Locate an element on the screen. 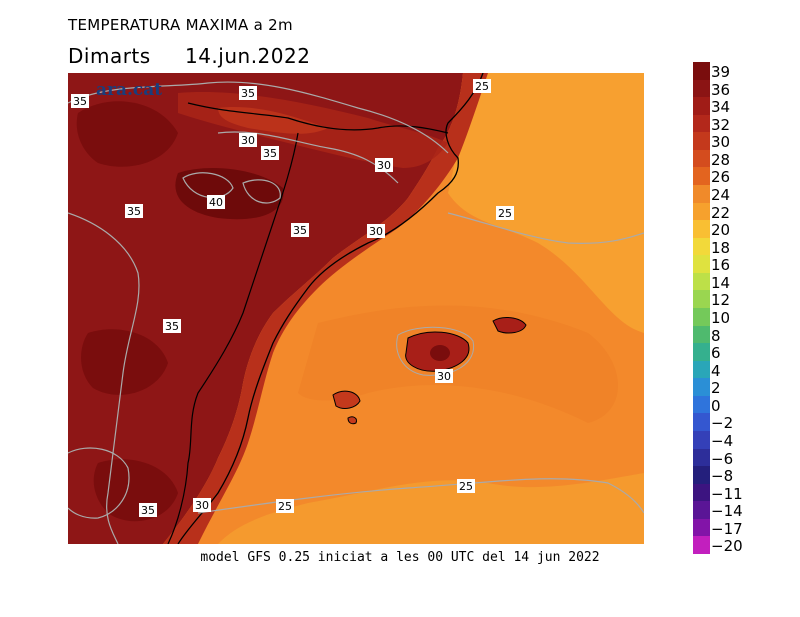 Image resolution: width=800 pixels, height=617 pixels. legend-label: −17 is located at coordinates (727, 528).